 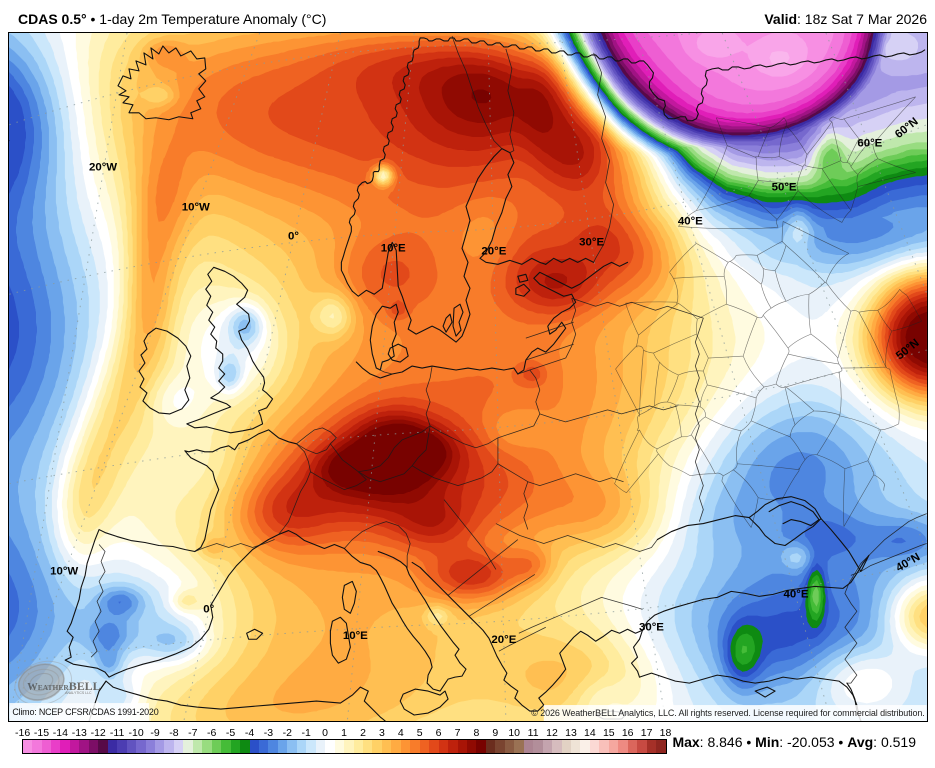 I want to click on svg-text: ANALYTICS LLC, so click(x=78, y=693).